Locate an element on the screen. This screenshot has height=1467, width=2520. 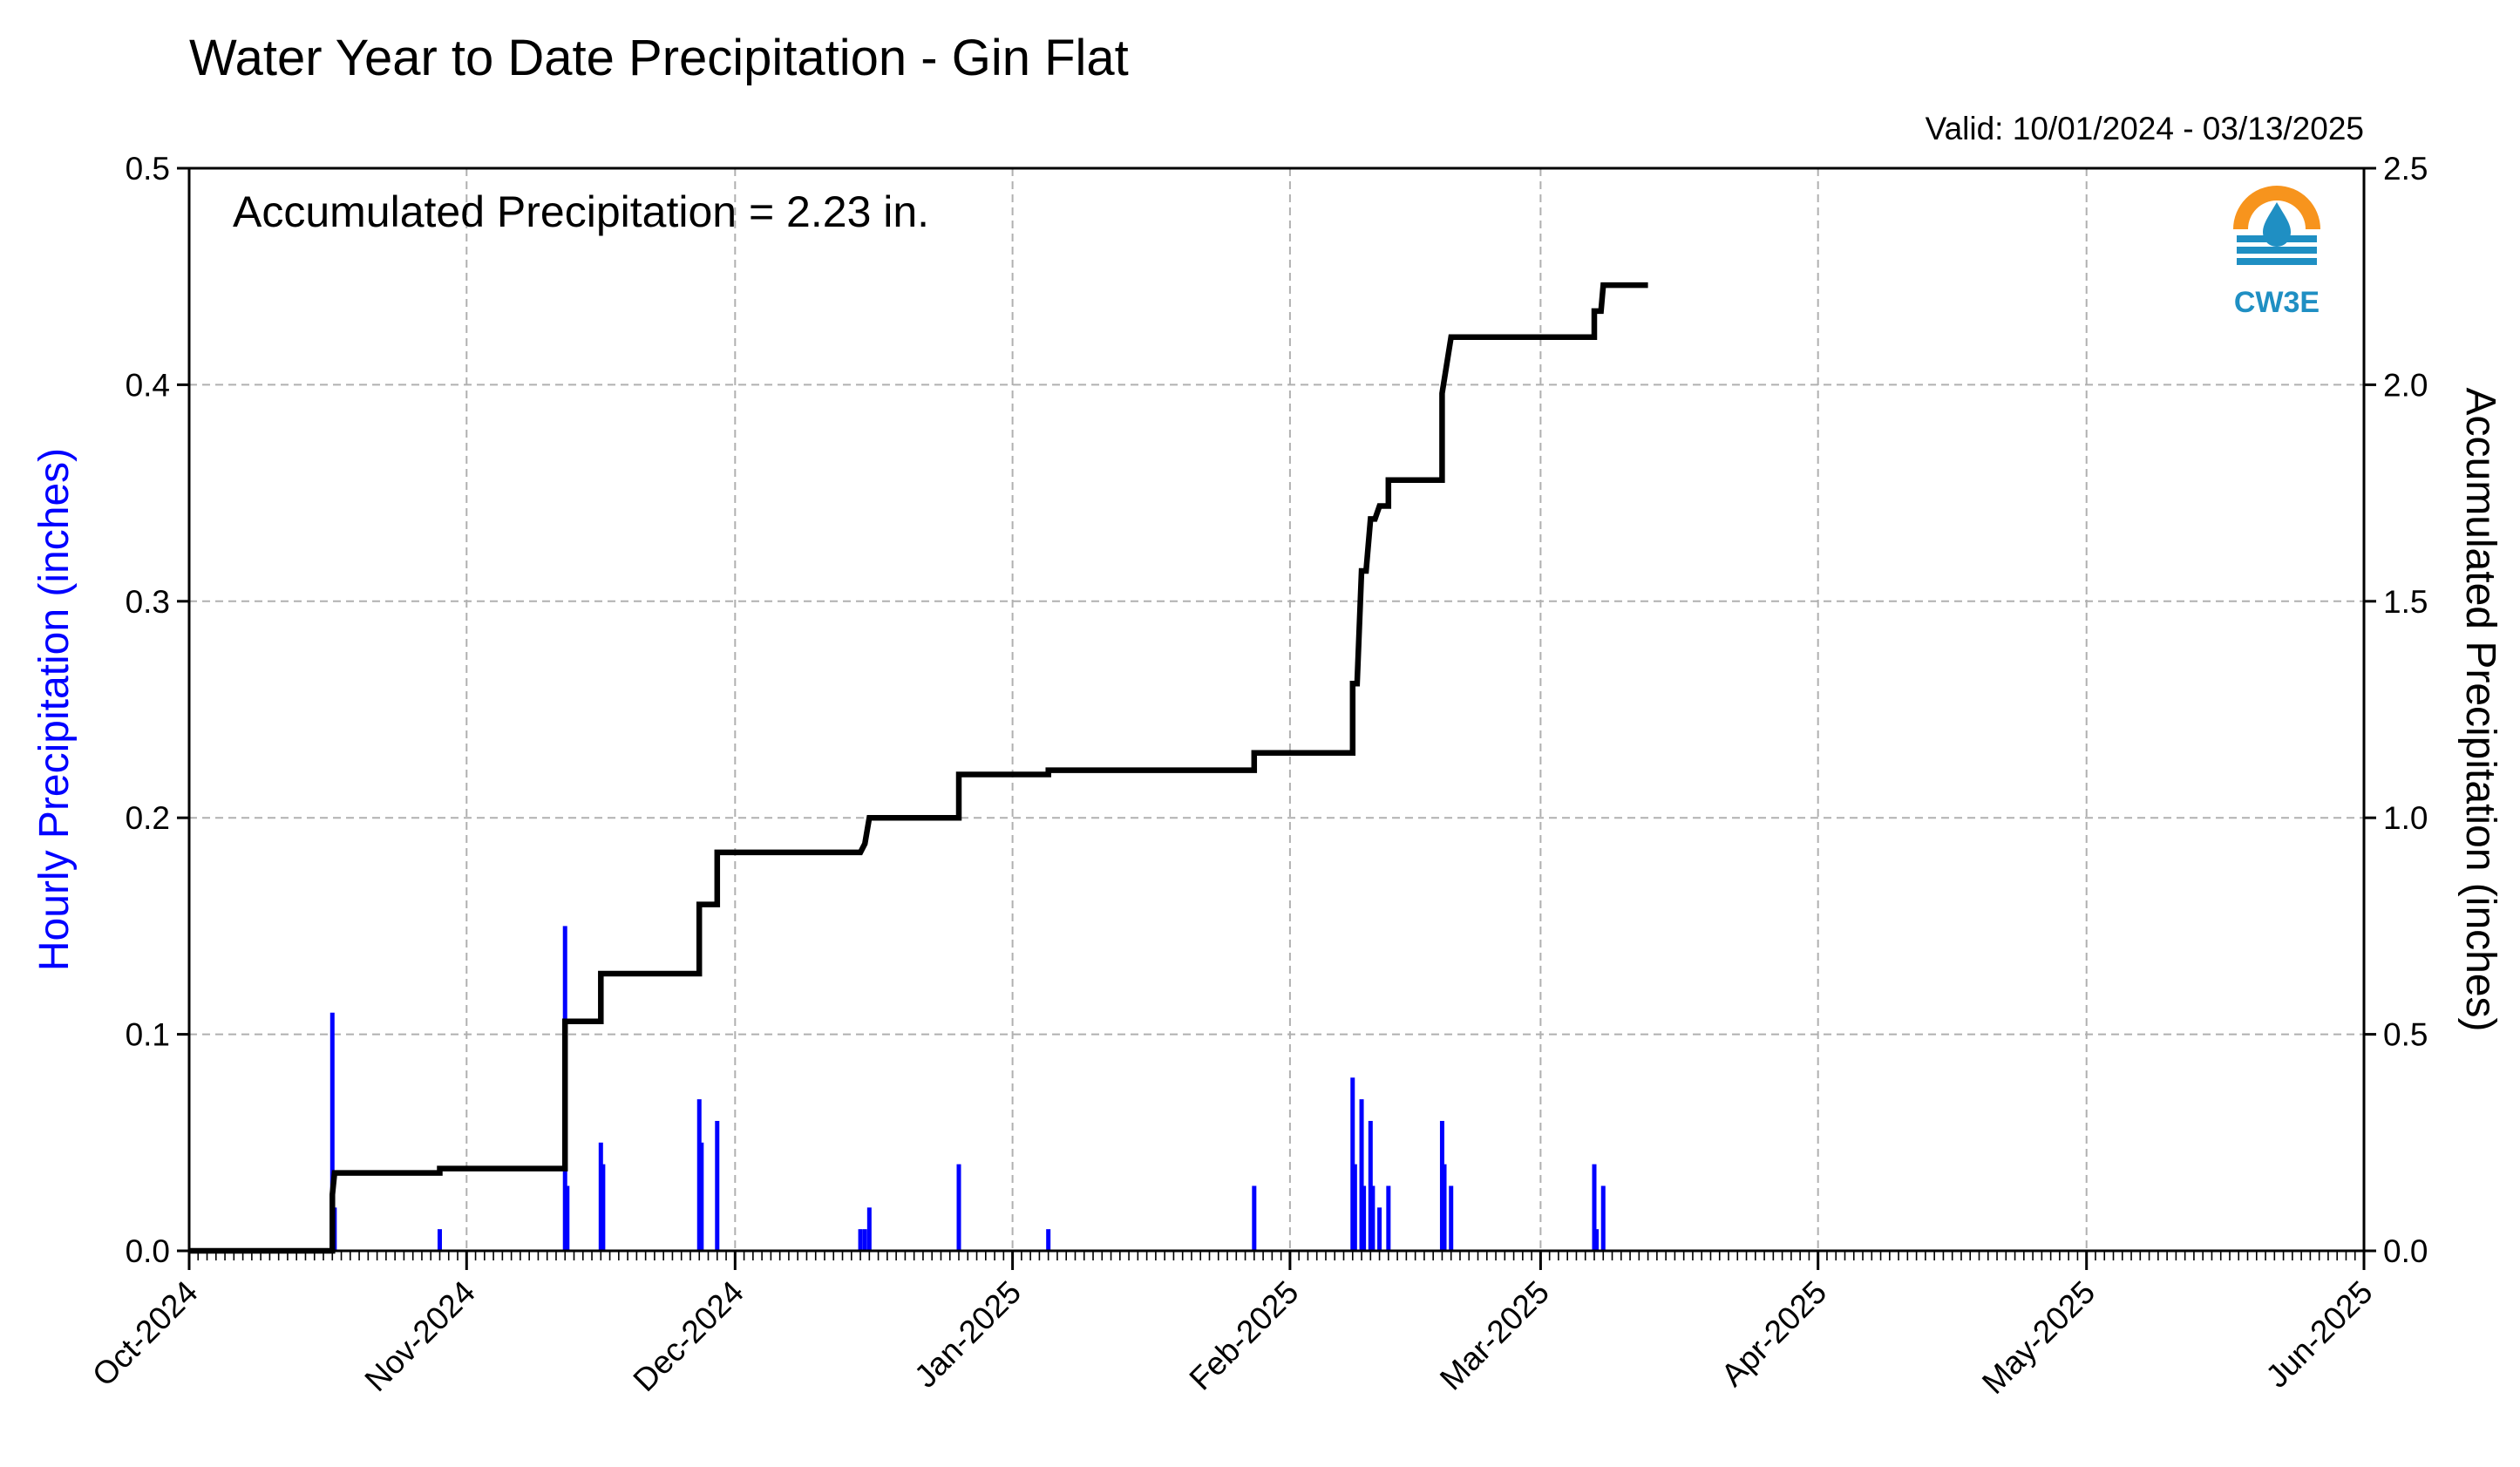
x-tick-label: Jun-2025 is located at coordinates (2319, 1335).